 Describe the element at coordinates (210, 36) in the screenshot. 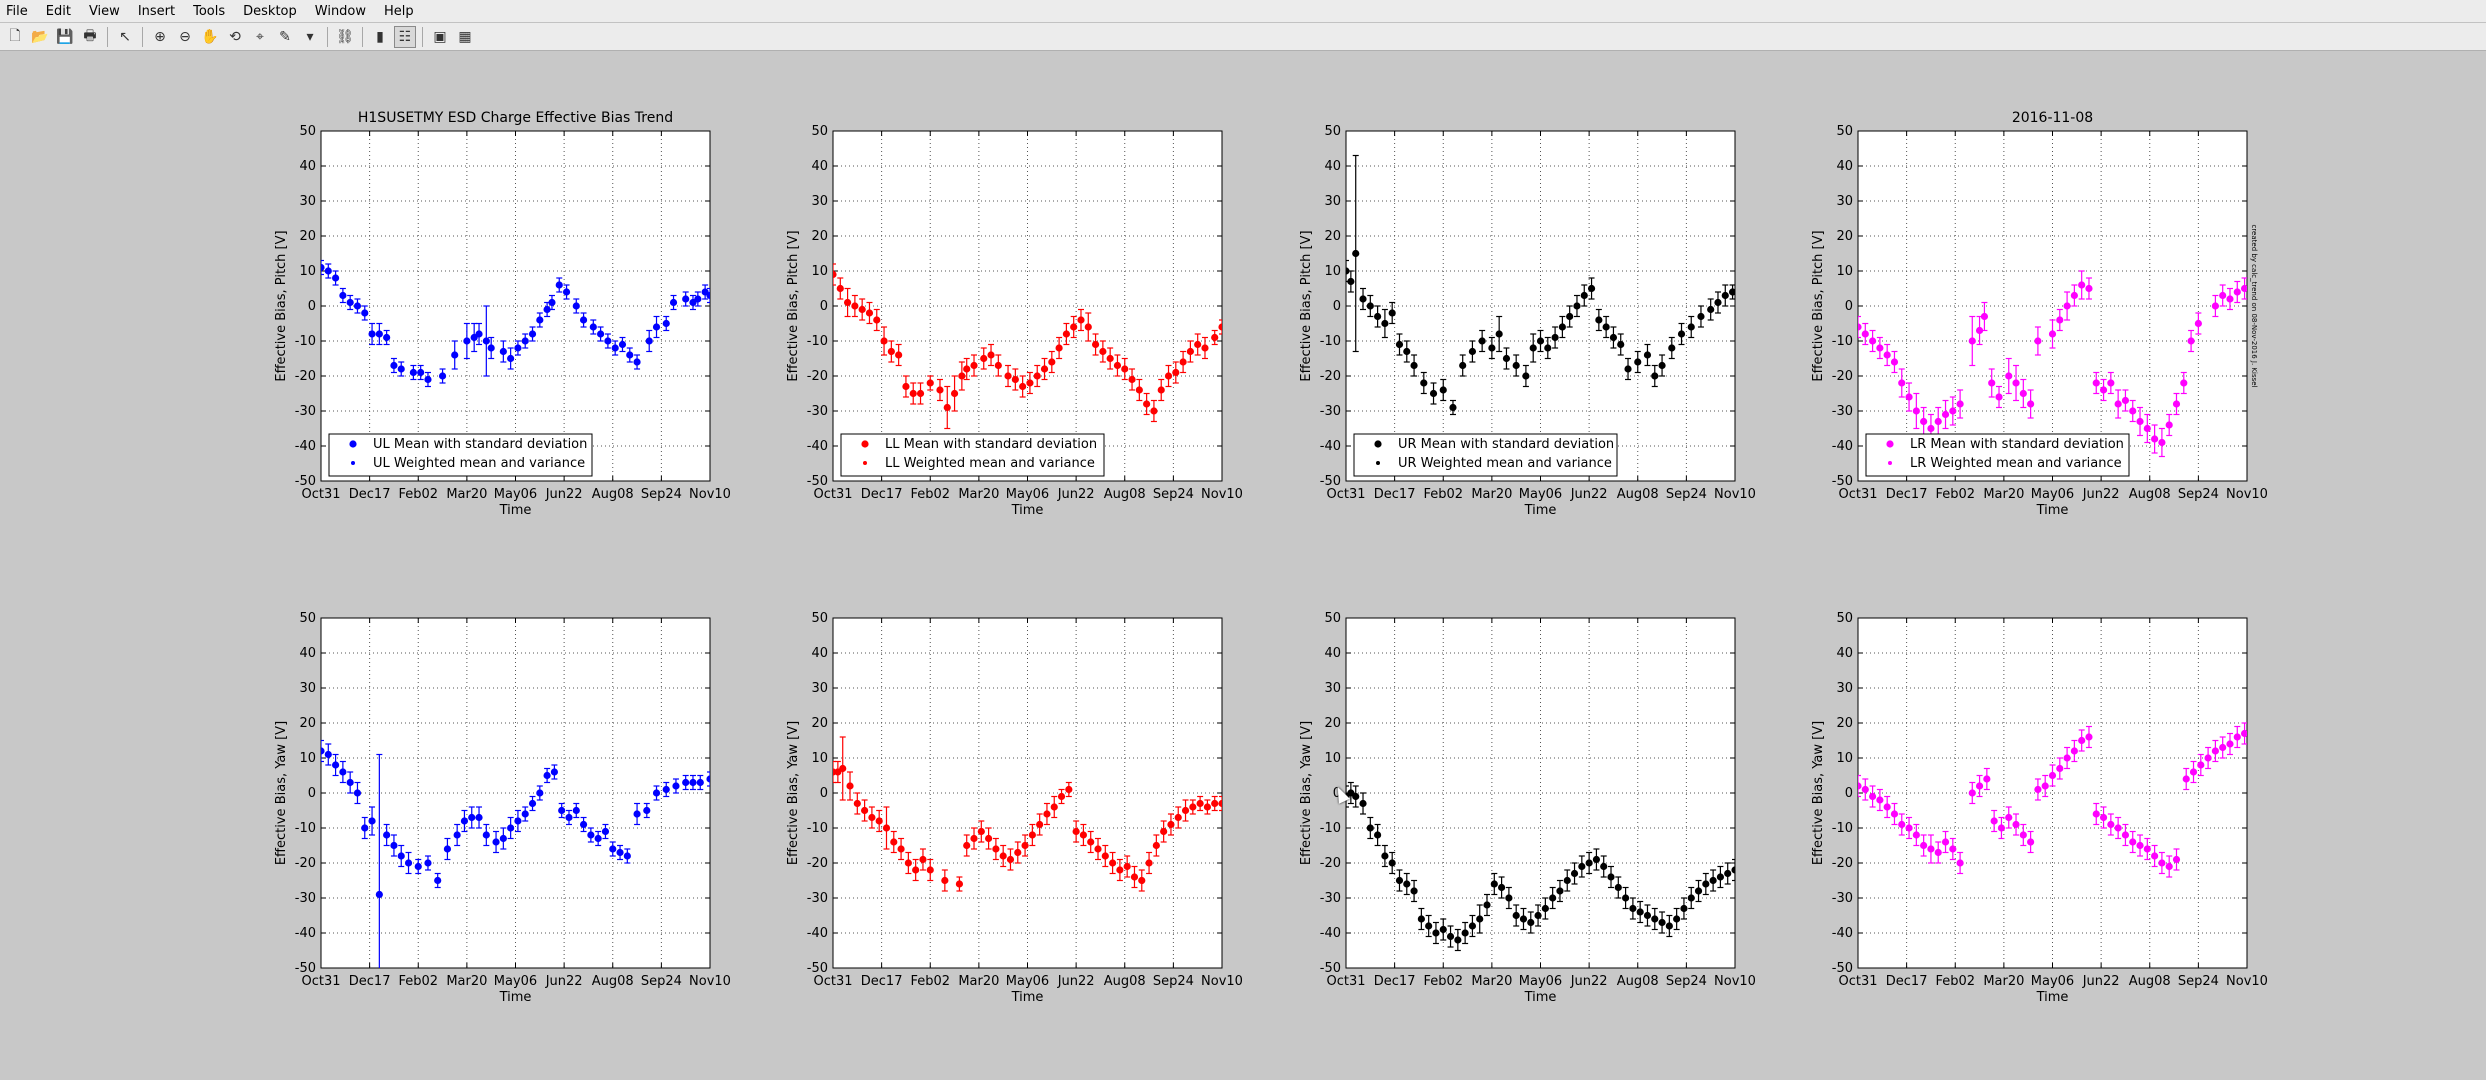

I see `pan-hand-icon: ✋` at that location.